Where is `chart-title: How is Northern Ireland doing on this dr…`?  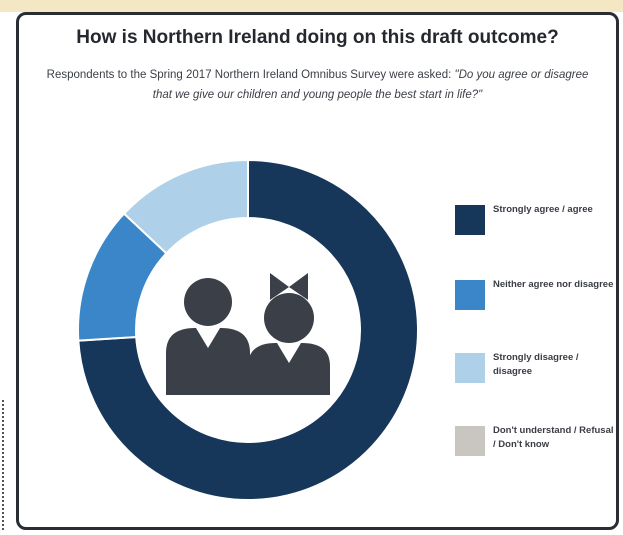 chart-title: How is Northern Ireland doing on this dr… is located at coordinates (317, 37).